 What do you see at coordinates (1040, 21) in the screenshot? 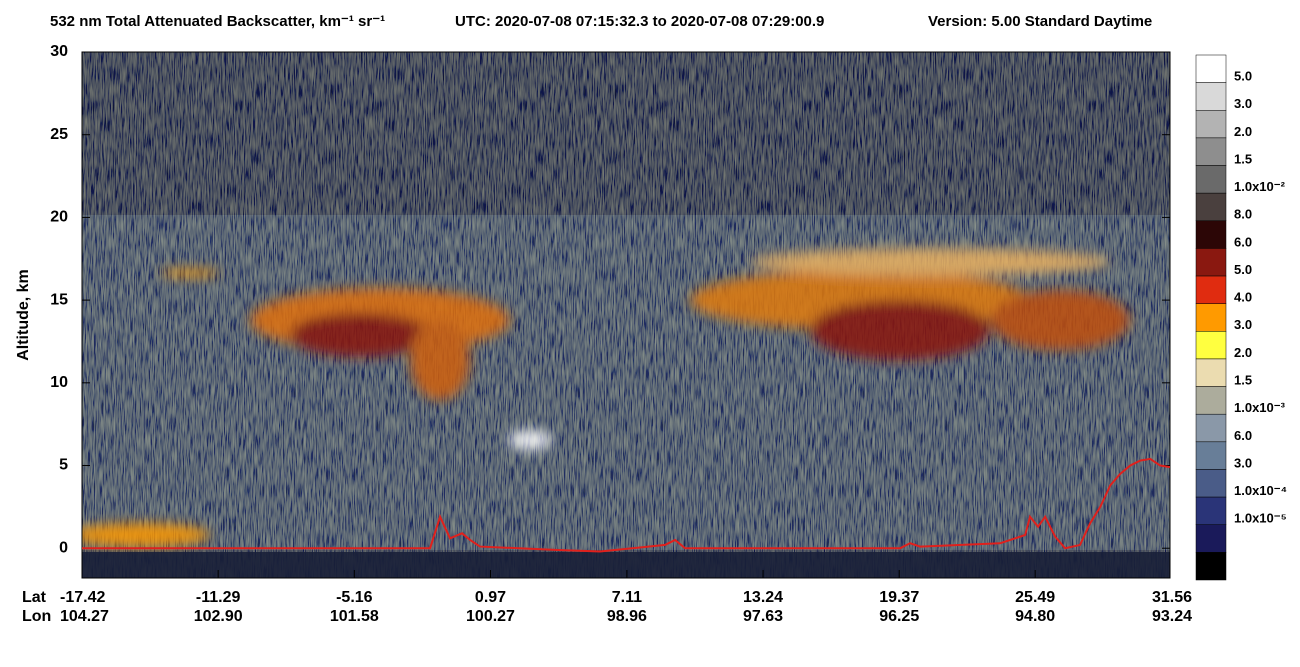
I see `version: Version: 5.00 Standard Daytime` at bounding box center [1040, 21].